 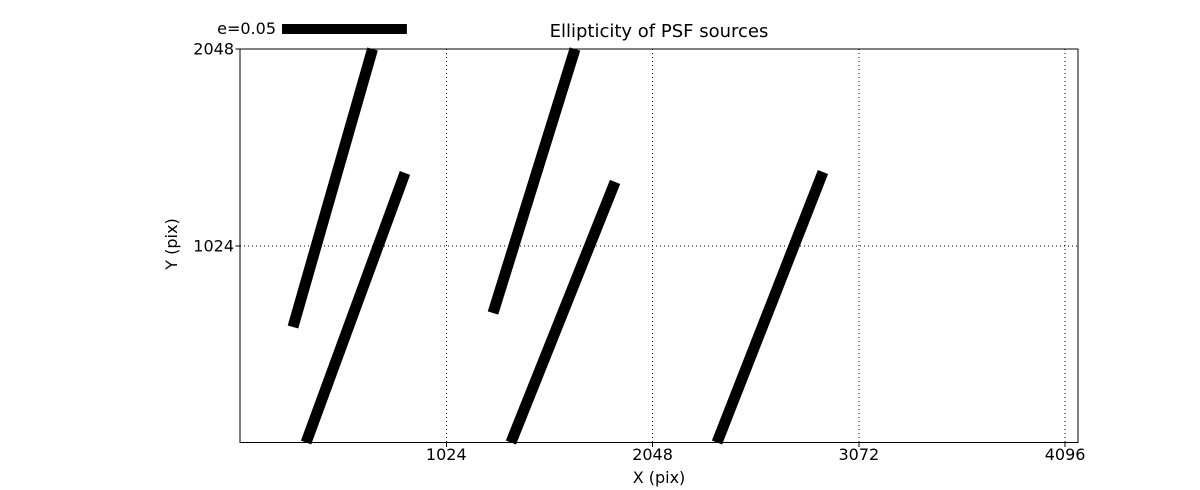 What do you see at coordinates (213, 245) in the screenshot?
I see `y-tick-label: 1024` at bounding box center [213, 245].